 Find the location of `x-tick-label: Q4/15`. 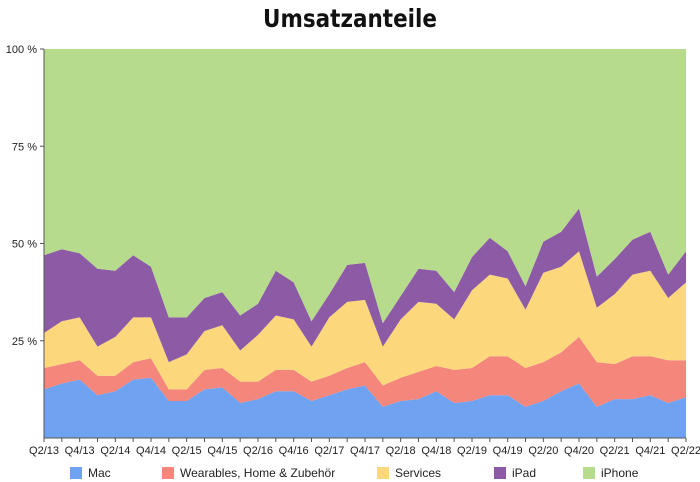

x-tick-label: Q4/15 is located at coordinates (222, 451).